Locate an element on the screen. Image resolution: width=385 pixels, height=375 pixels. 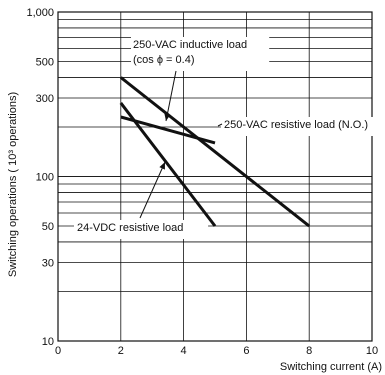
annotation-inductive-bg is located at coordinates (200, 54).